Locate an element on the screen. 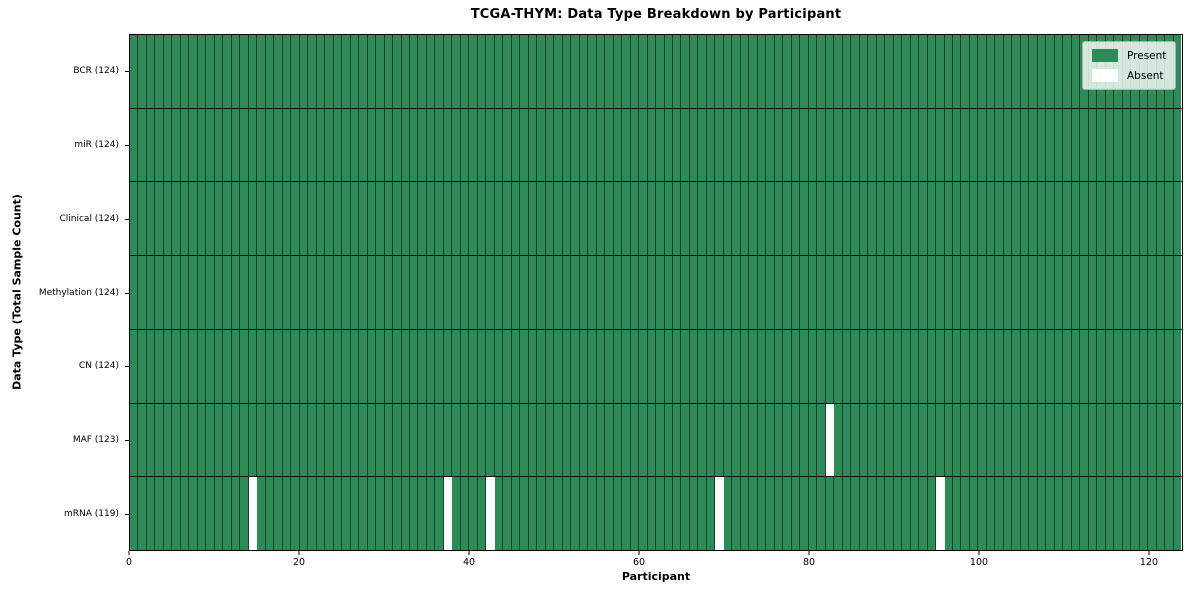  y-tick-mark is located at coordinates (127, 367).